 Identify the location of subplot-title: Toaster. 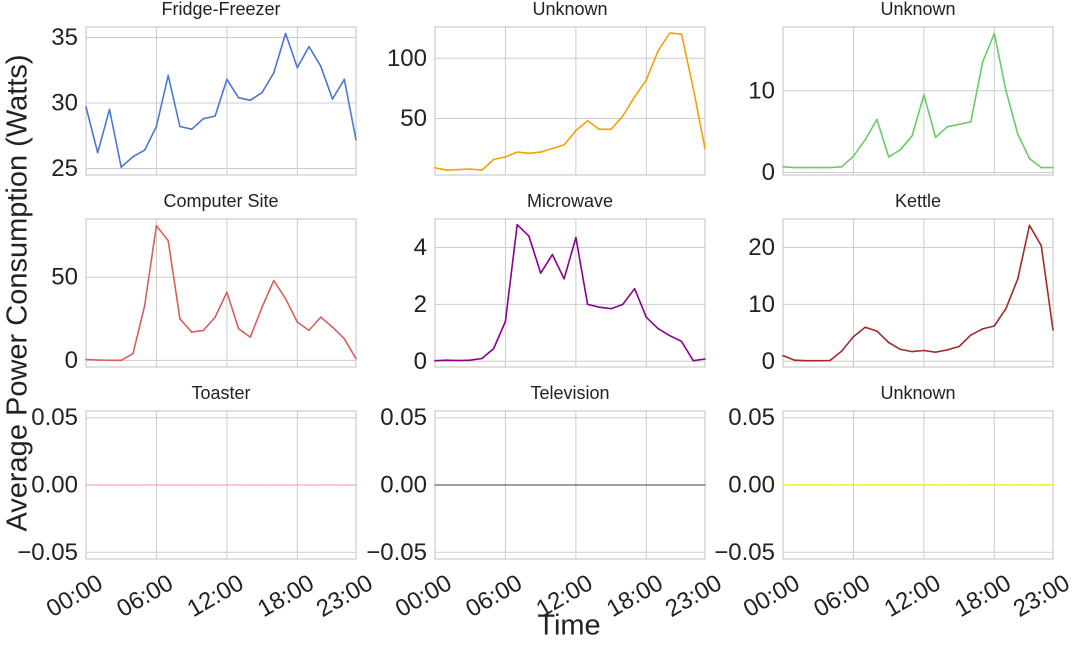
(220, 393).